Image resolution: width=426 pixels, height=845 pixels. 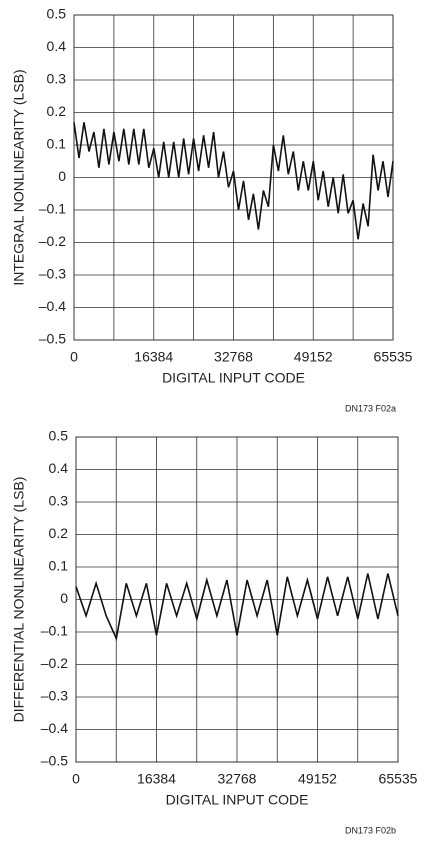 What do you see at coordinates (19, 177) in the screenshot?
I see `y-axis-label: INTEGRAL NONLINEARITY (LSB)` at bounding box center [19, 177].